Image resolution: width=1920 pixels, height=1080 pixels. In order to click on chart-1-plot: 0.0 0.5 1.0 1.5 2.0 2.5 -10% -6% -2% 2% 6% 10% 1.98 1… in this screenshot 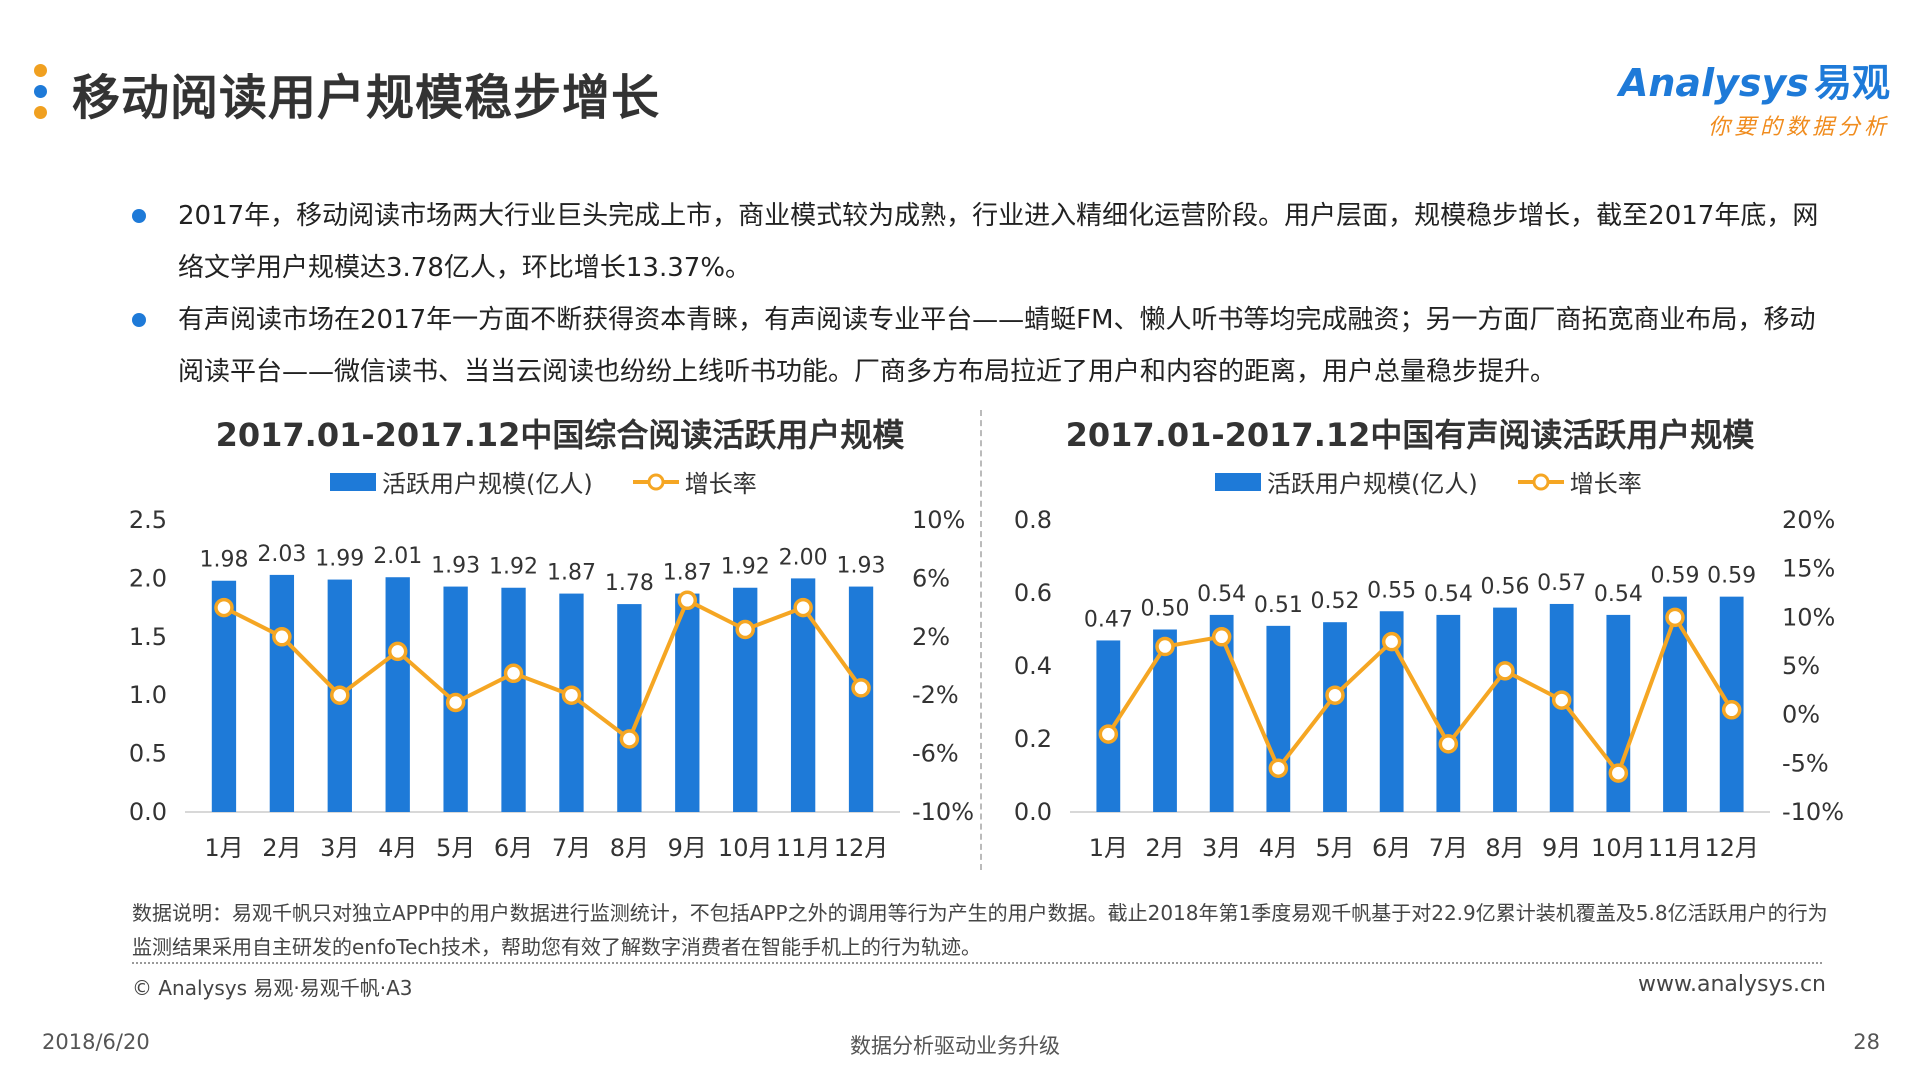, I will do `click(551, 684)`.